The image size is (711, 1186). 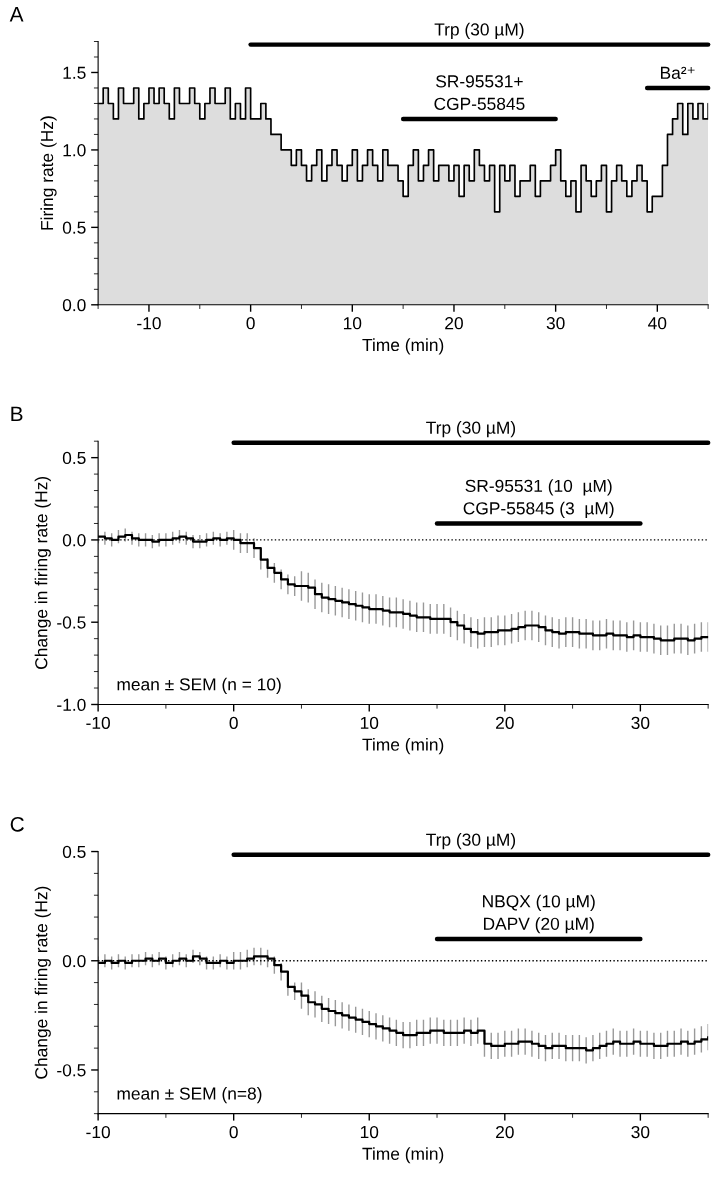 I want to click on chart-title: C, so click(x=17, y=824).